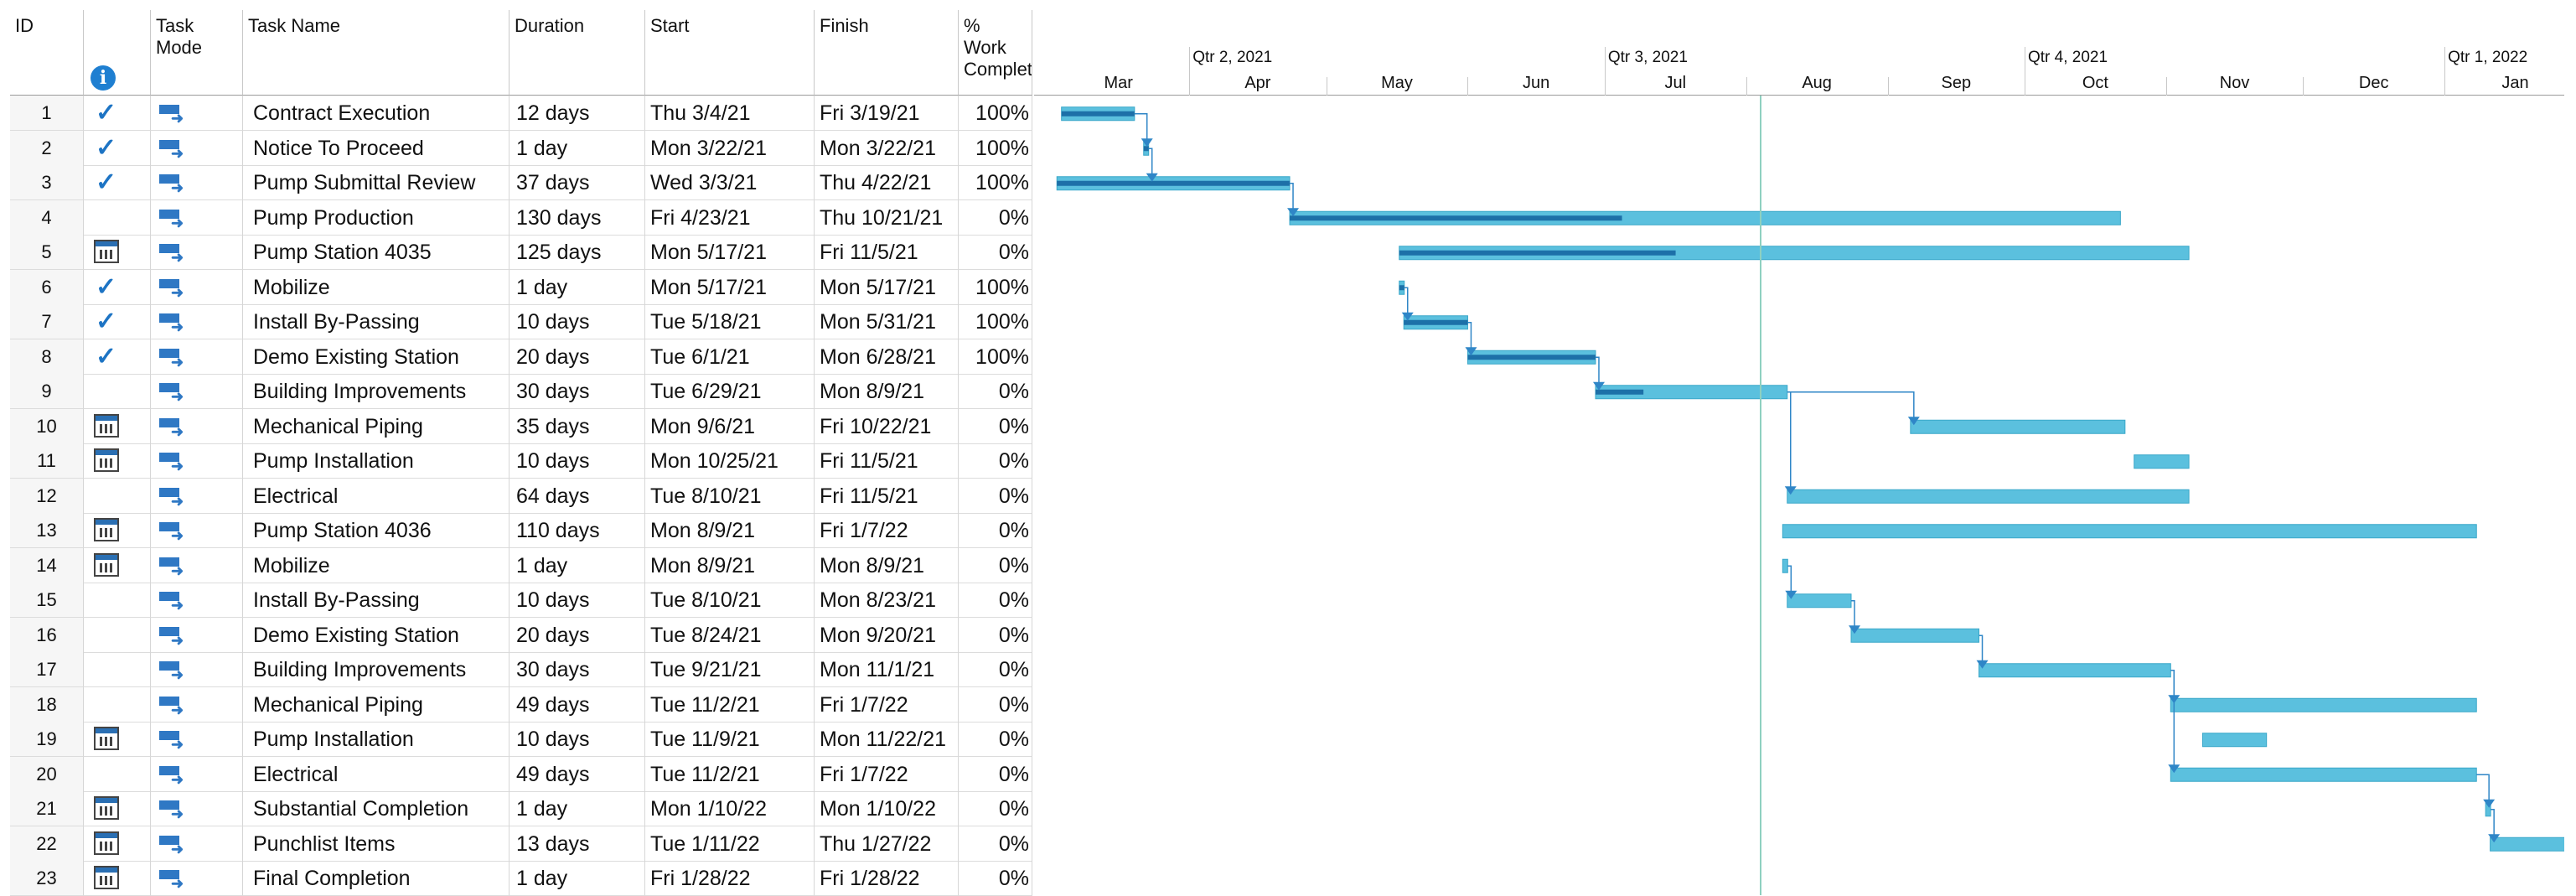 The image size is (2576, 896). Describe the element at coordinates (376, 148) in the screenshot. I see `task-name: Notice To Proceed` at that location.